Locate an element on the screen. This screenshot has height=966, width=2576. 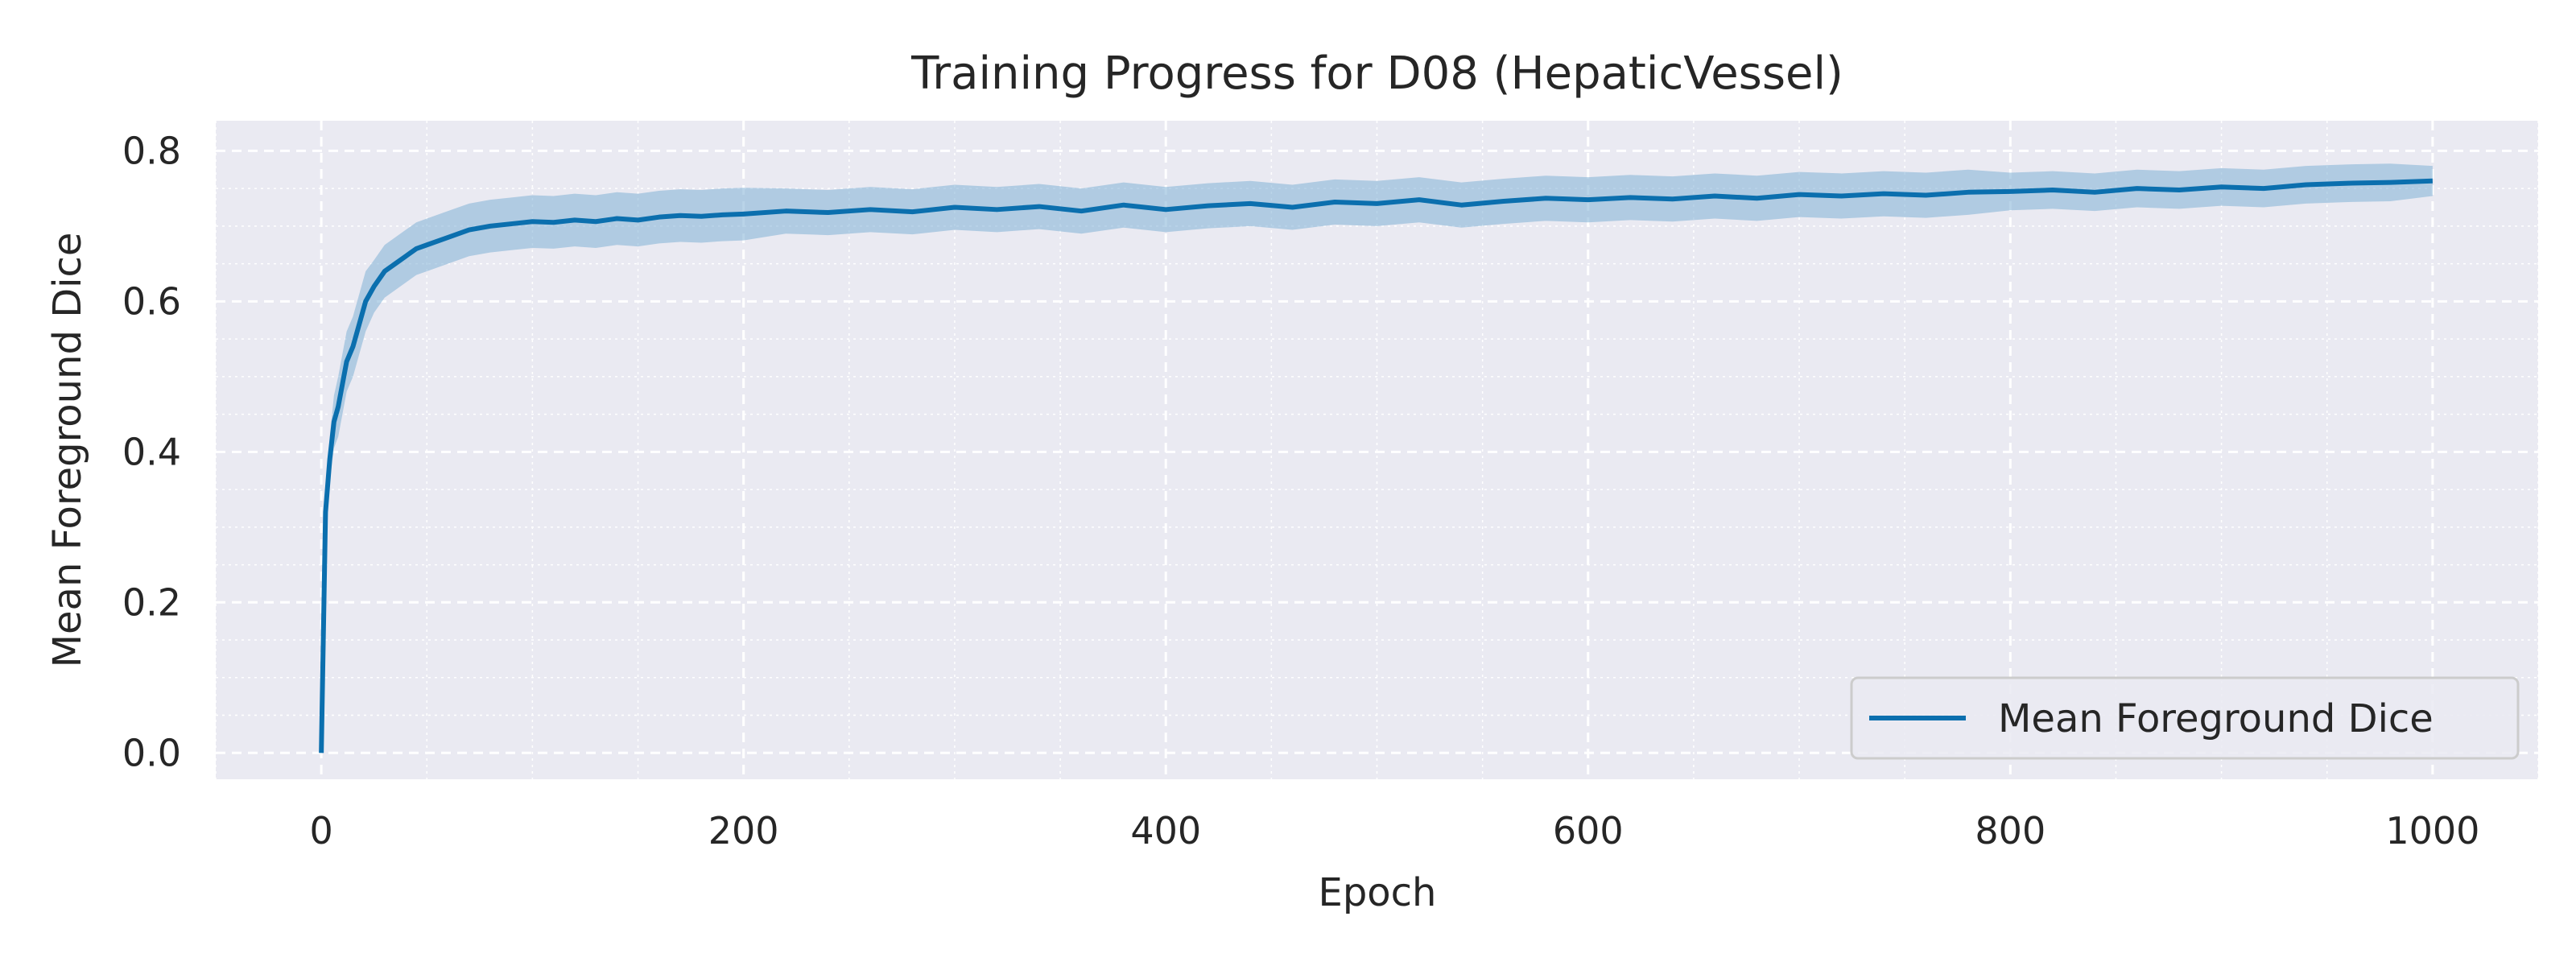
y-axis-label: Mean Foreground Dice is located at coordinates (67, 450).